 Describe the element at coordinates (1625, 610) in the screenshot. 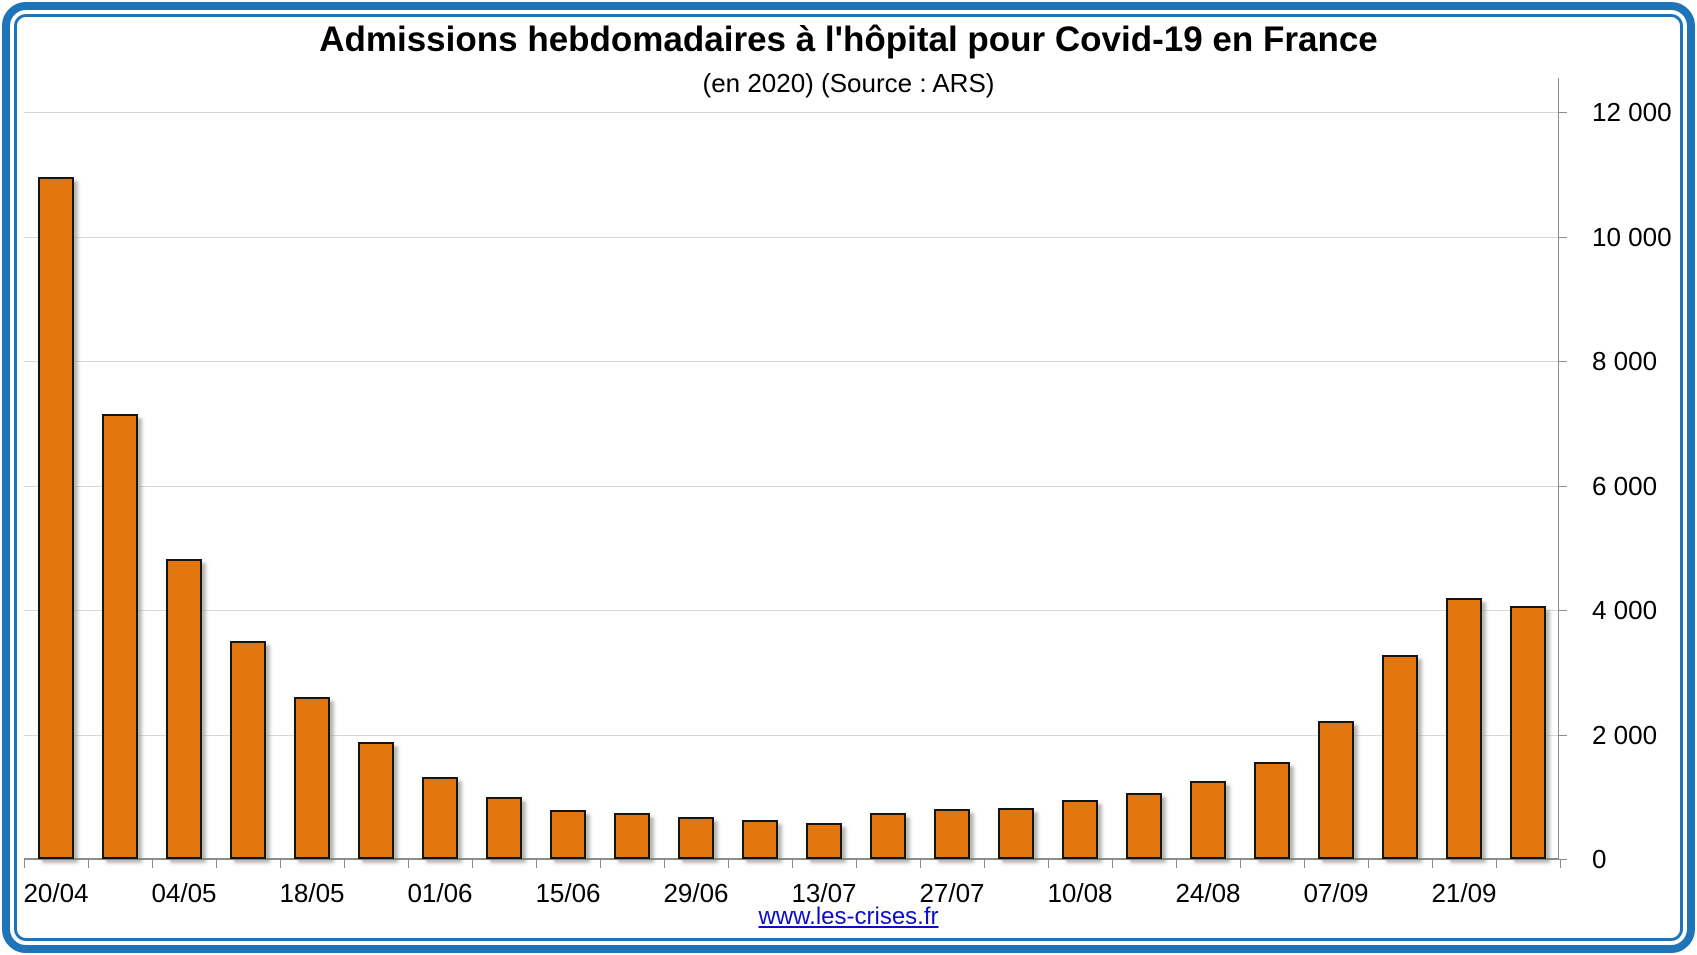

I see `y-axis-label: 4 000` at that location.